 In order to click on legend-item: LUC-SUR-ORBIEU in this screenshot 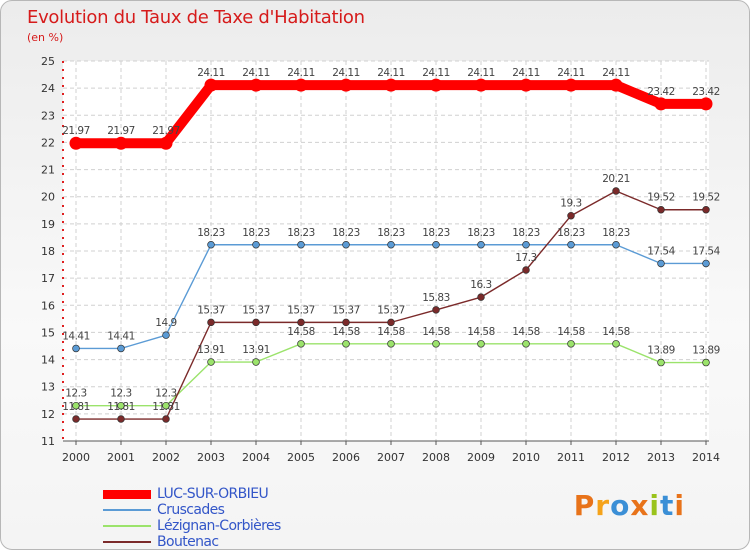, I will do `click(192, 494)`.